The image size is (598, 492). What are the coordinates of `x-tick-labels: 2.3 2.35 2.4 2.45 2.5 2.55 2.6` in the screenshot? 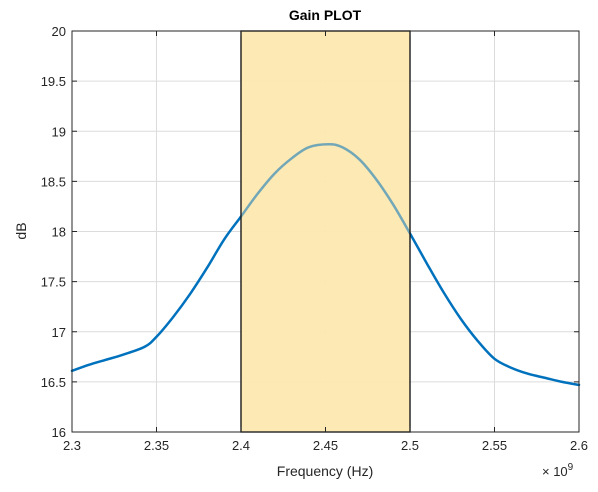 It's located at (325, 445).